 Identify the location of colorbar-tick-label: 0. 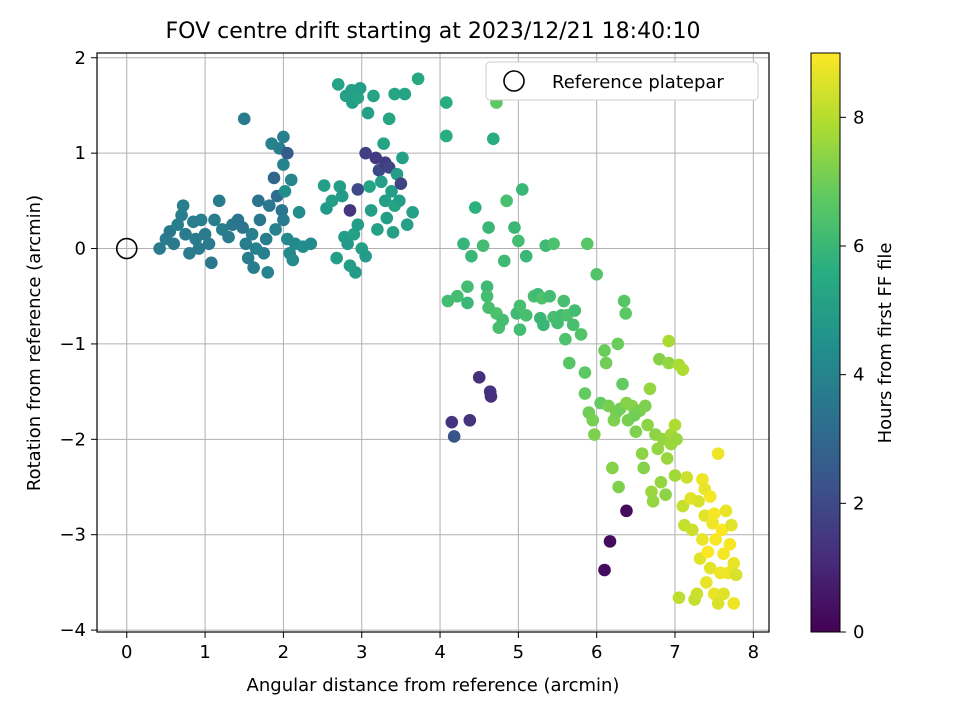
(858, 632).